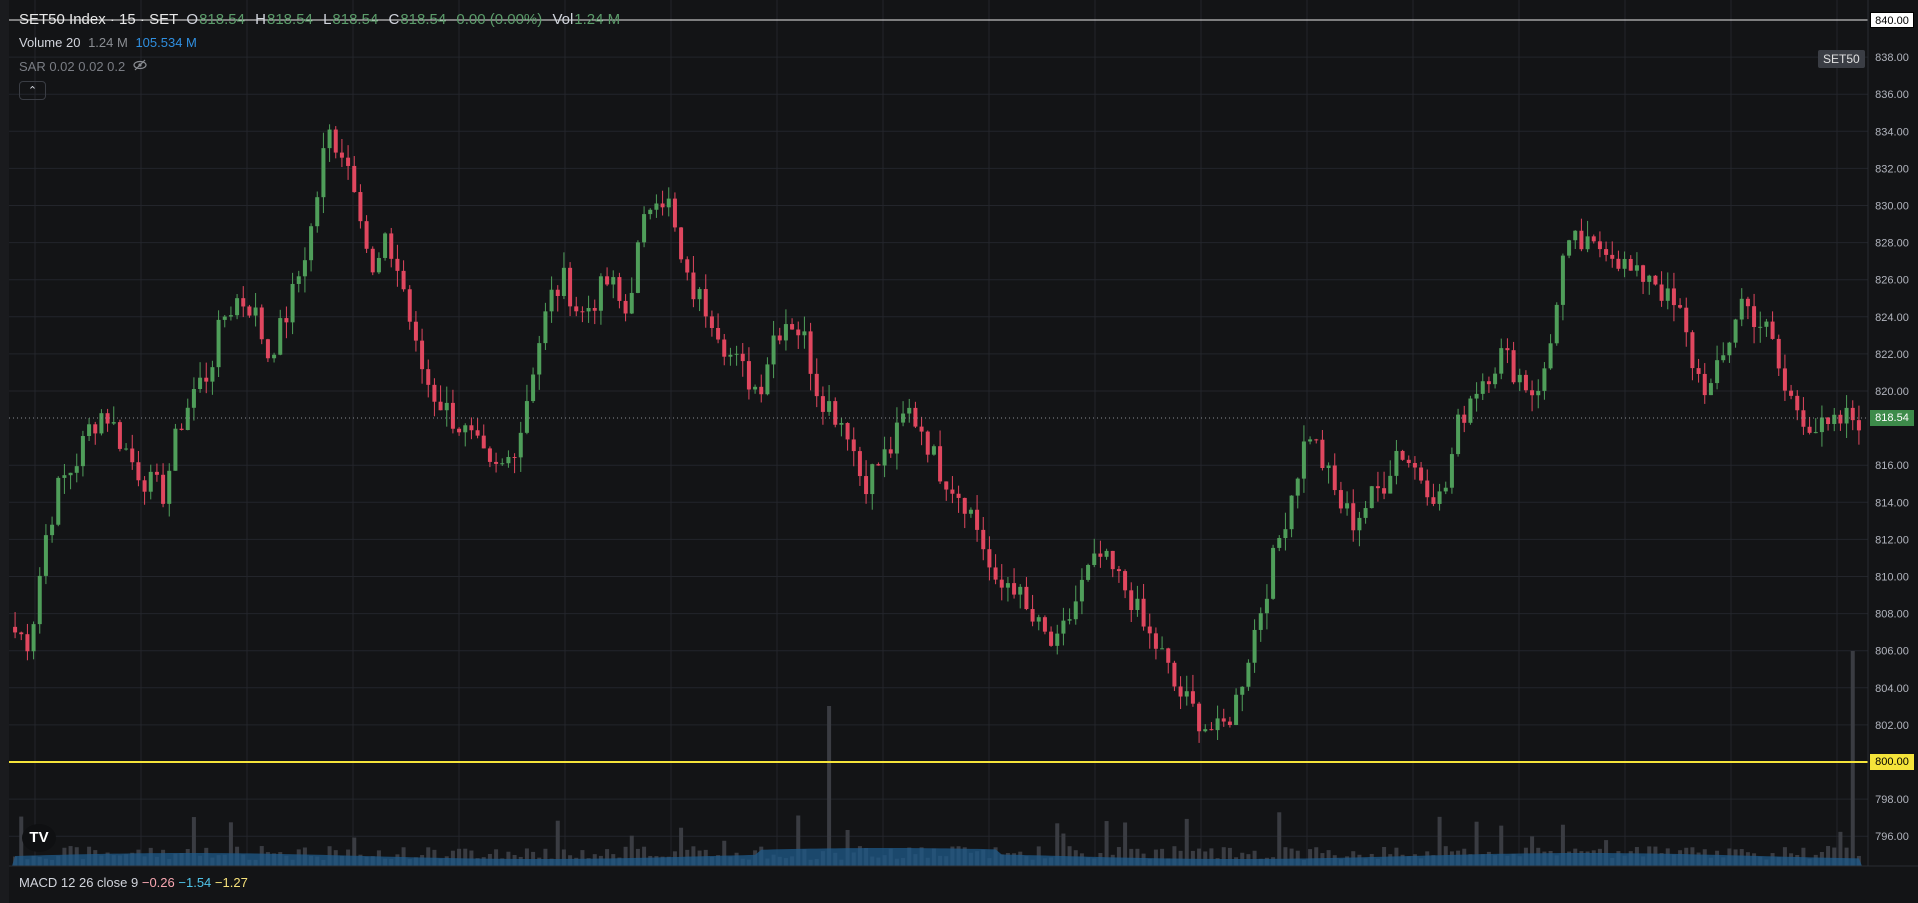 The image size is (1918, 903). What do you see at coordinates (32, 90) in the screenshot?
I see `collapse-legend-button: ⌃` at bounding box center [32, 90].